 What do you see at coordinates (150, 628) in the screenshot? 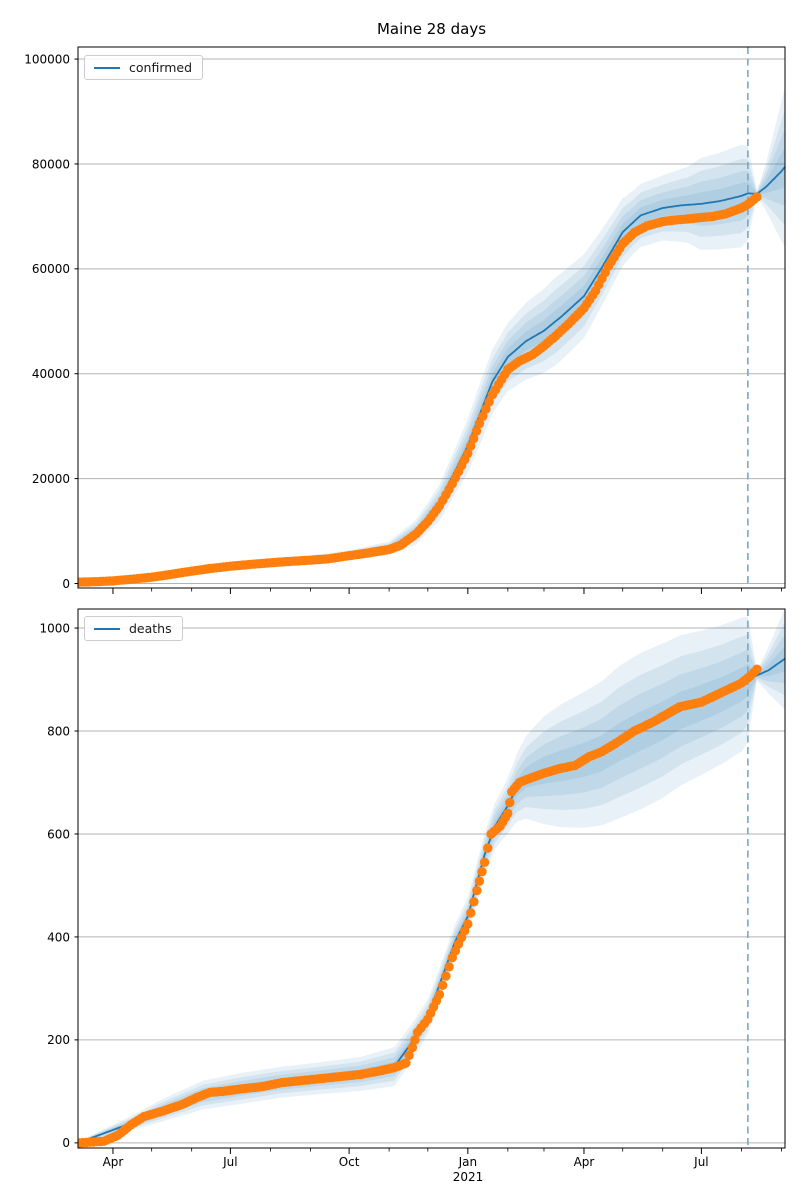
I see `legend-deaths-label: deaths` at bounding box center [150, 628].